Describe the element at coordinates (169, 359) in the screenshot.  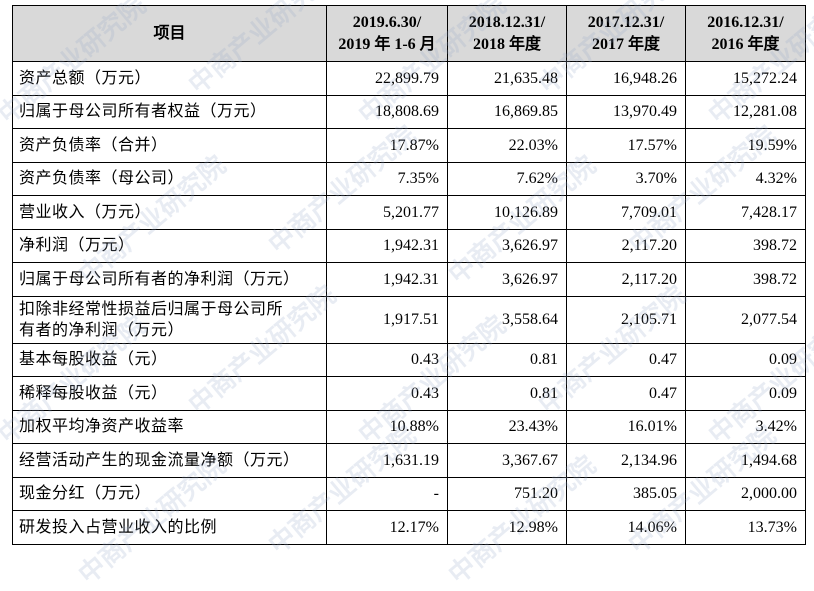
I see `row-label: 基本每股收益（元）` at that location.